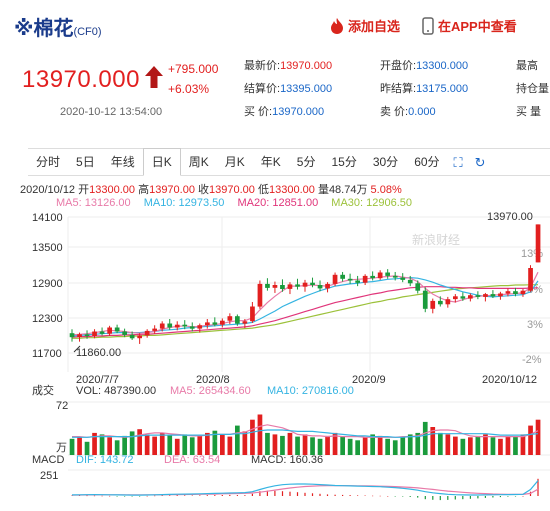 This screenshot has width=550, height=511. I want to click on kline-high: 13970.00, so click(172, 190).